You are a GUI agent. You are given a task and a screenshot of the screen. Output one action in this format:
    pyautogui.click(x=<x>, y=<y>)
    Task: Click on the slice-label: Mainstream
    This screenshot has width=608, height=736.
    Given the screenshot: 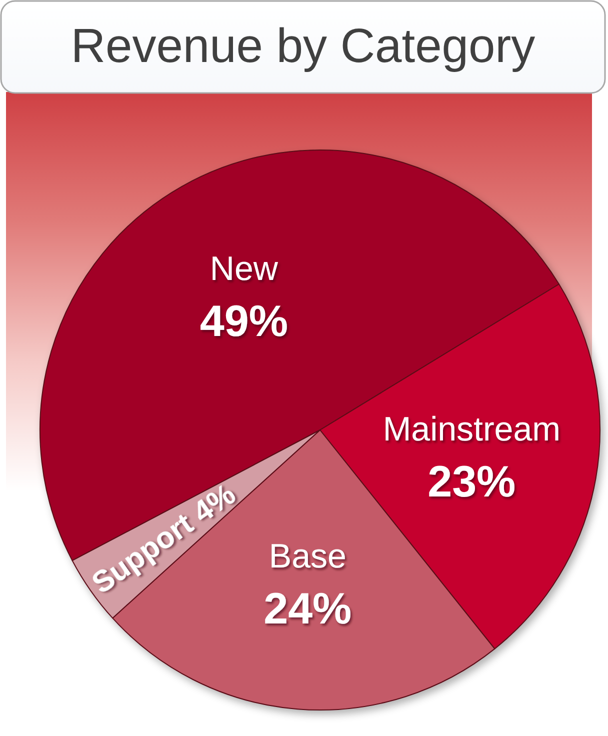 What is the action you would take?
    pyautogui.click(x=471, y=429)
    